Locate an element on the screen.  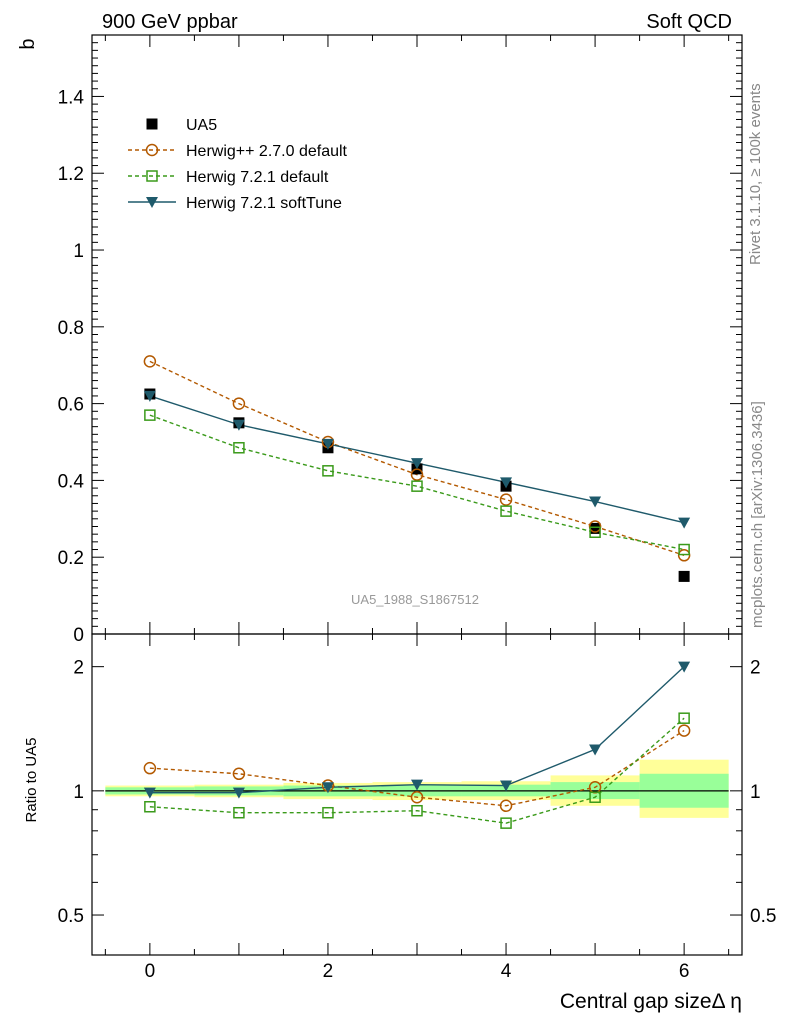
y-tick-label: 0.8 is located at coordinates (71, 328).